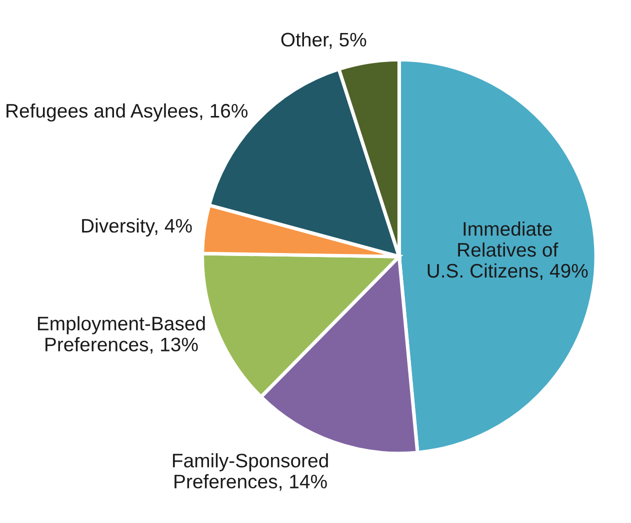  What do you see at coordinates (508, 251) in the screenshot?
I see `slice-label: Immediate Relatives of U.S. Citizens, 49%` at bounding box center [508, 251].